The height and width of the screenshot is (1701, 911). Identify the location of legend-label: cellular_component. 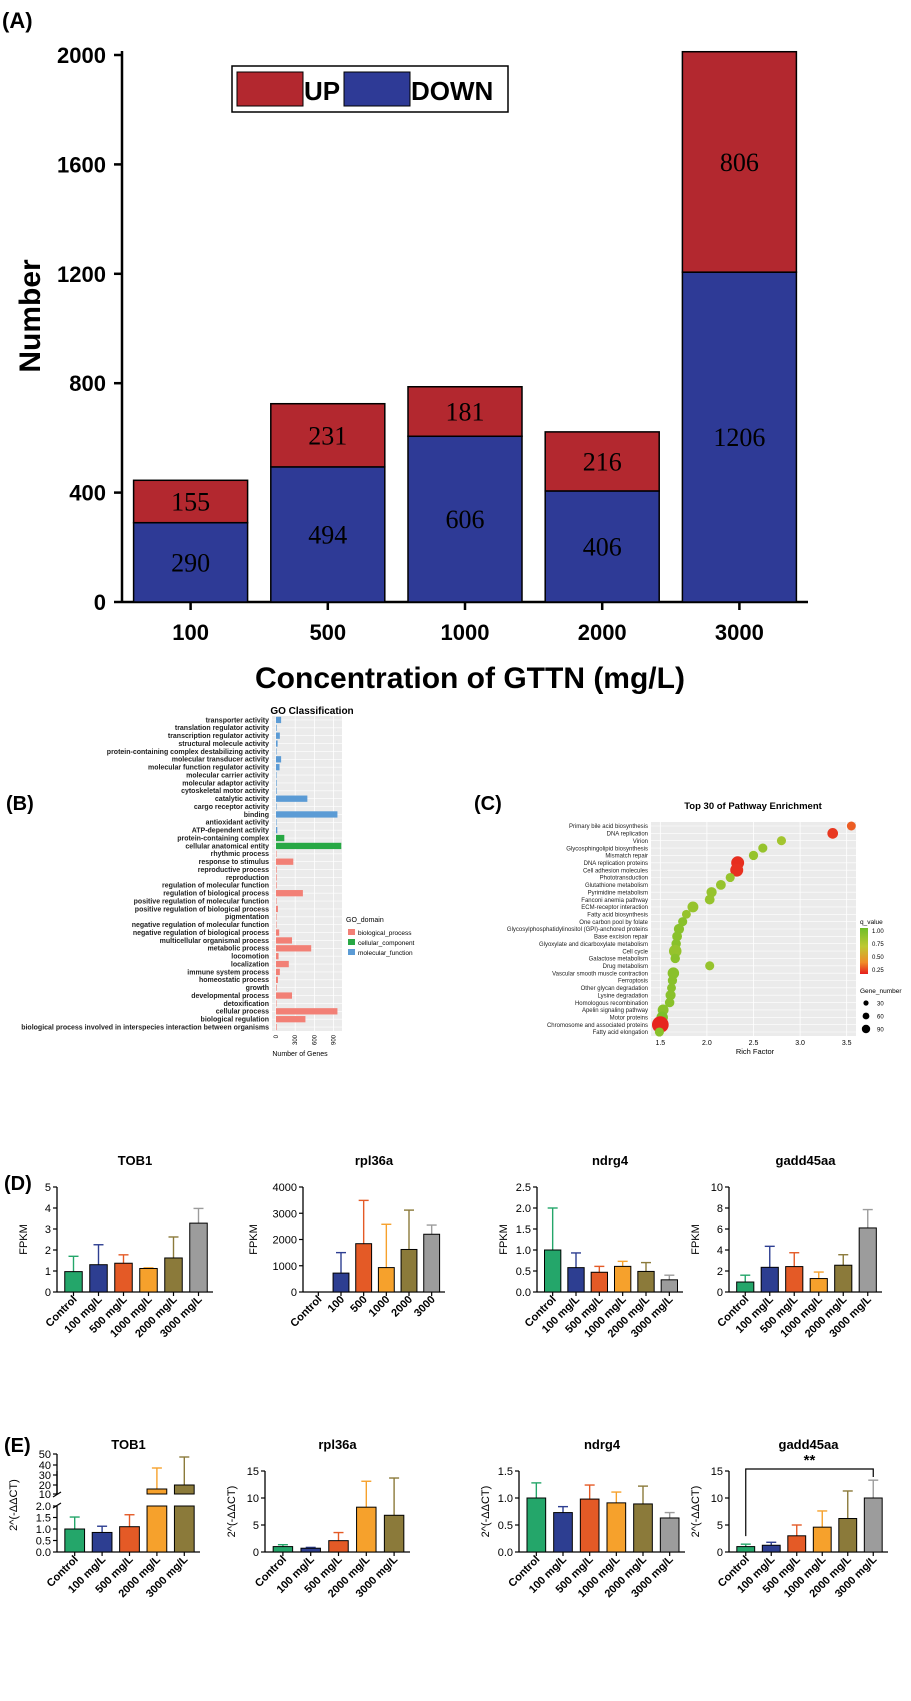
(386, 943).